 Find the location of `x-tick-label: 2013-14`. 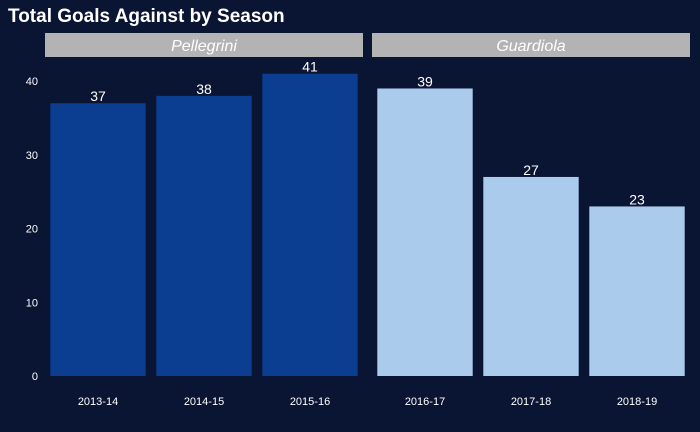

x-tick-label: 2013-14 is located at coordinates (98, 402).